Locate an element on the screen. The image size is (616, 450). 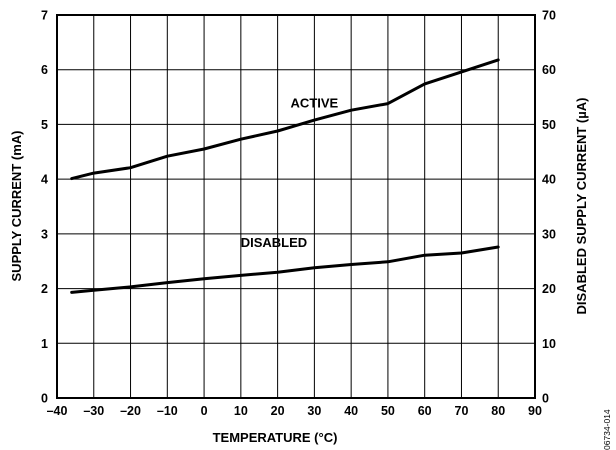
x-tick-label: 10 is located at coordinates (241, 411).